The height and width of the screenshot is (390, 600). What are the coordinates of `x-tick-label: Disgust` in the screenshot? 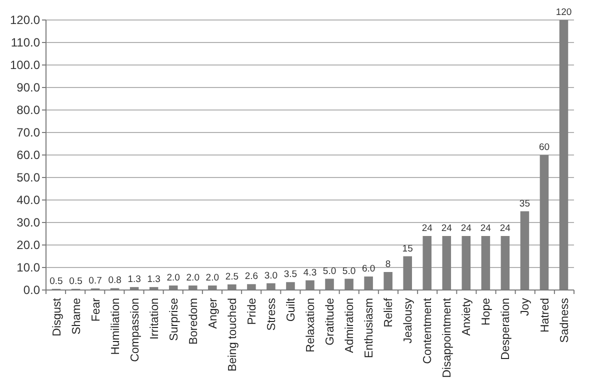 It's located at (57, 316).